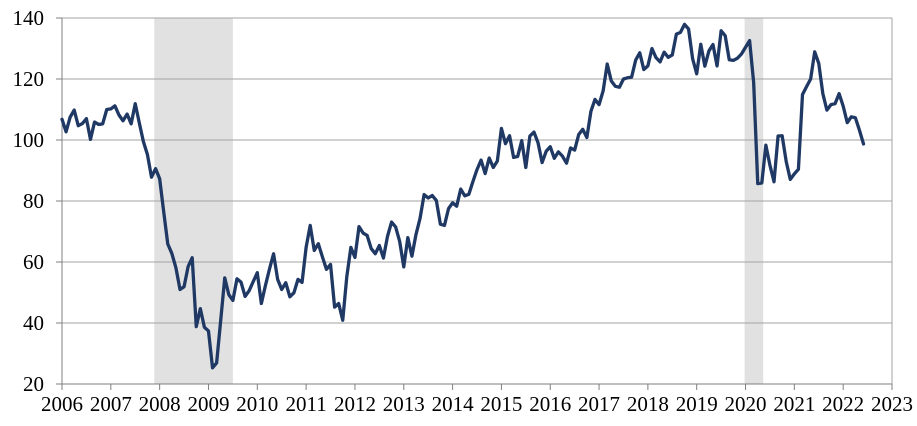  What do you see at coordinates (208, 404) in the screenshot?
I see `x-tick-label: 2009` at bounding box center [208, 404].